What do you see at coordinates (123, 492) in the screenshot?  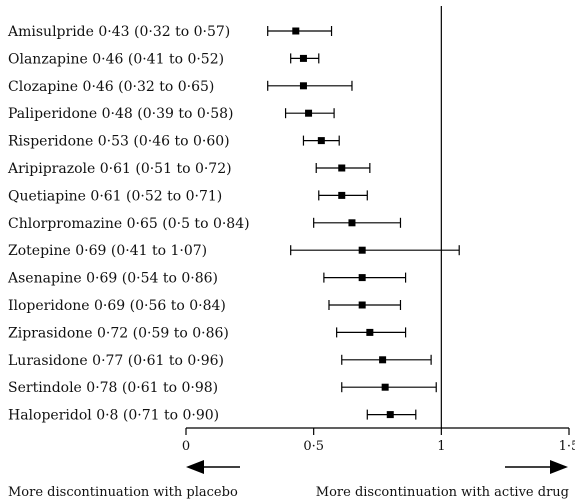 I see `left-annotation: More discontinuation with placebo` at bounding box center [123, 492].